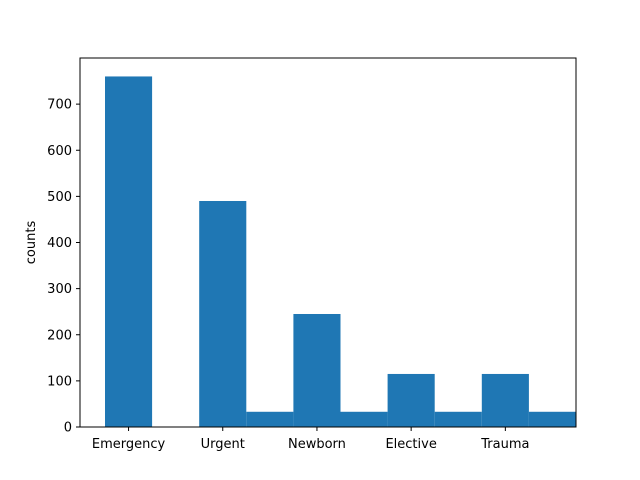  Describe the element at coordinates (63, 267) in the screenshot. I see `y-axis: 0 100 200 300 400 500 600 700` at that location.